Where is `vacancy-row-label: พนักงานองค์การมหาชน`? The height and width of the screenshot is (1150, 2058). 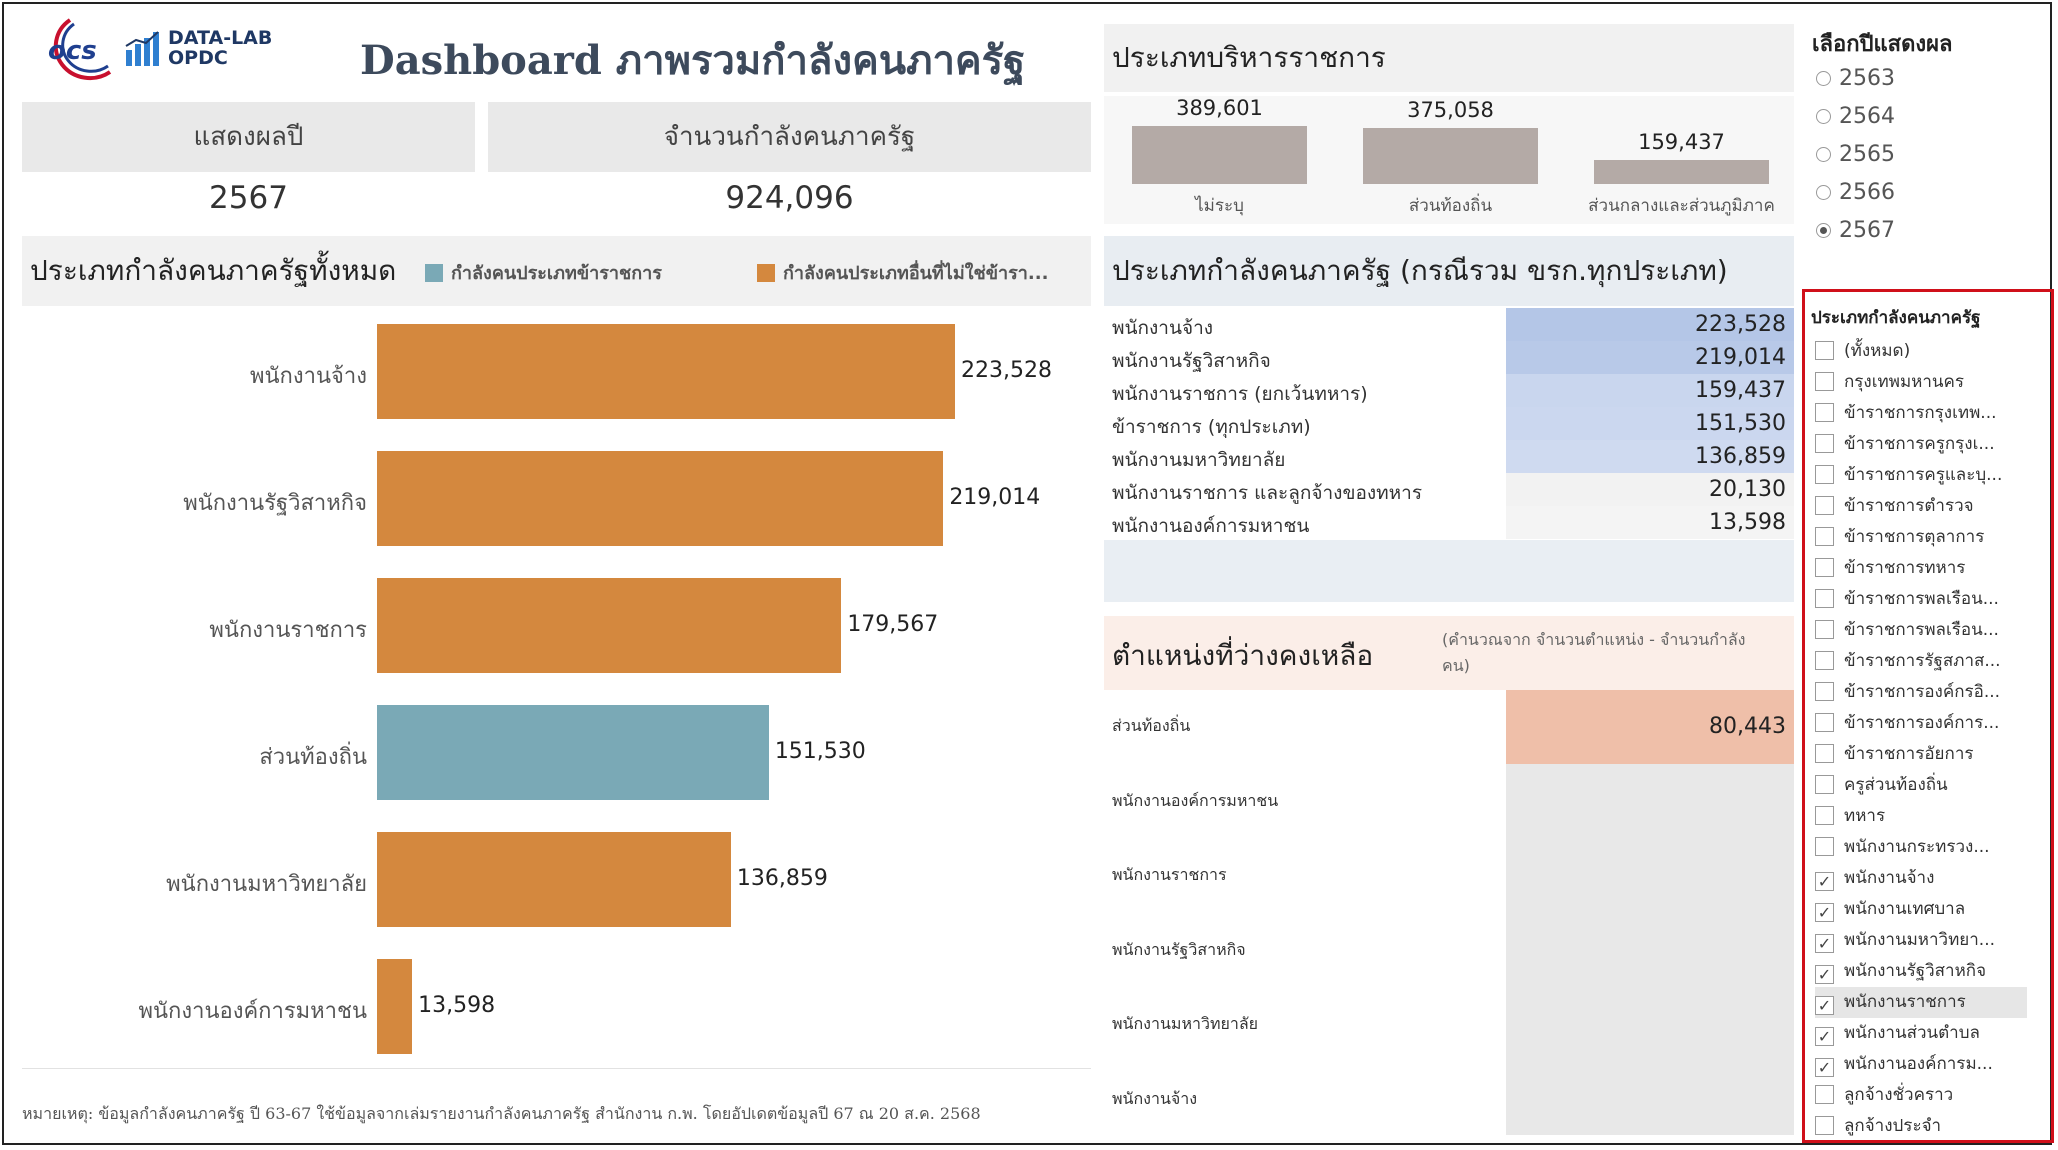 vacancy-row-label: พนักงานองค์การมหาชน is located at coordinates (1195, 800).